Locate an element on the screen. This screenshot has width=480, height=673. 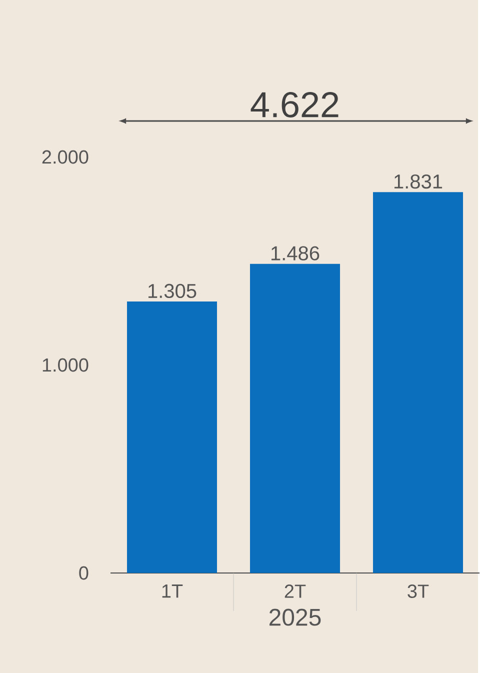
data-label: 1.486 is located at coordinates (296, 253).